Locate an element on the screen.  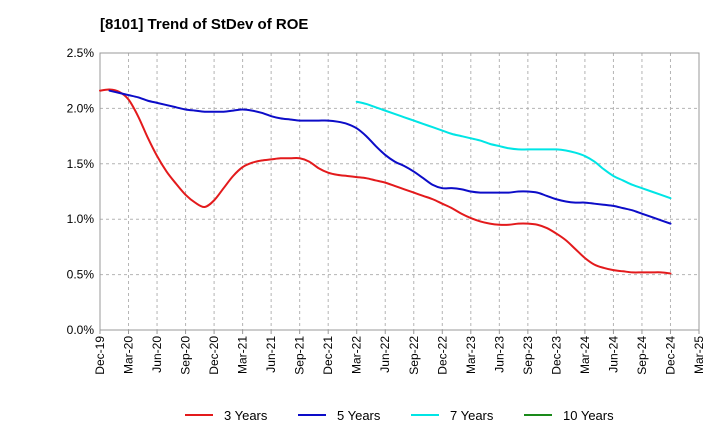
x-tick-label: Jun-23 is located at coordinates (499, 354).